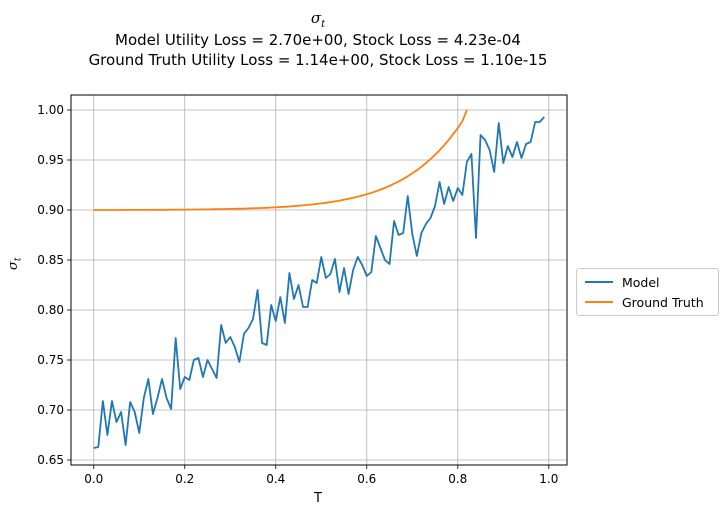 This screenshot has height=517, width=727. Describe the element at coordinates (548, 479) in the screenshot. I see `x-tick-label: 1.0` at that location.